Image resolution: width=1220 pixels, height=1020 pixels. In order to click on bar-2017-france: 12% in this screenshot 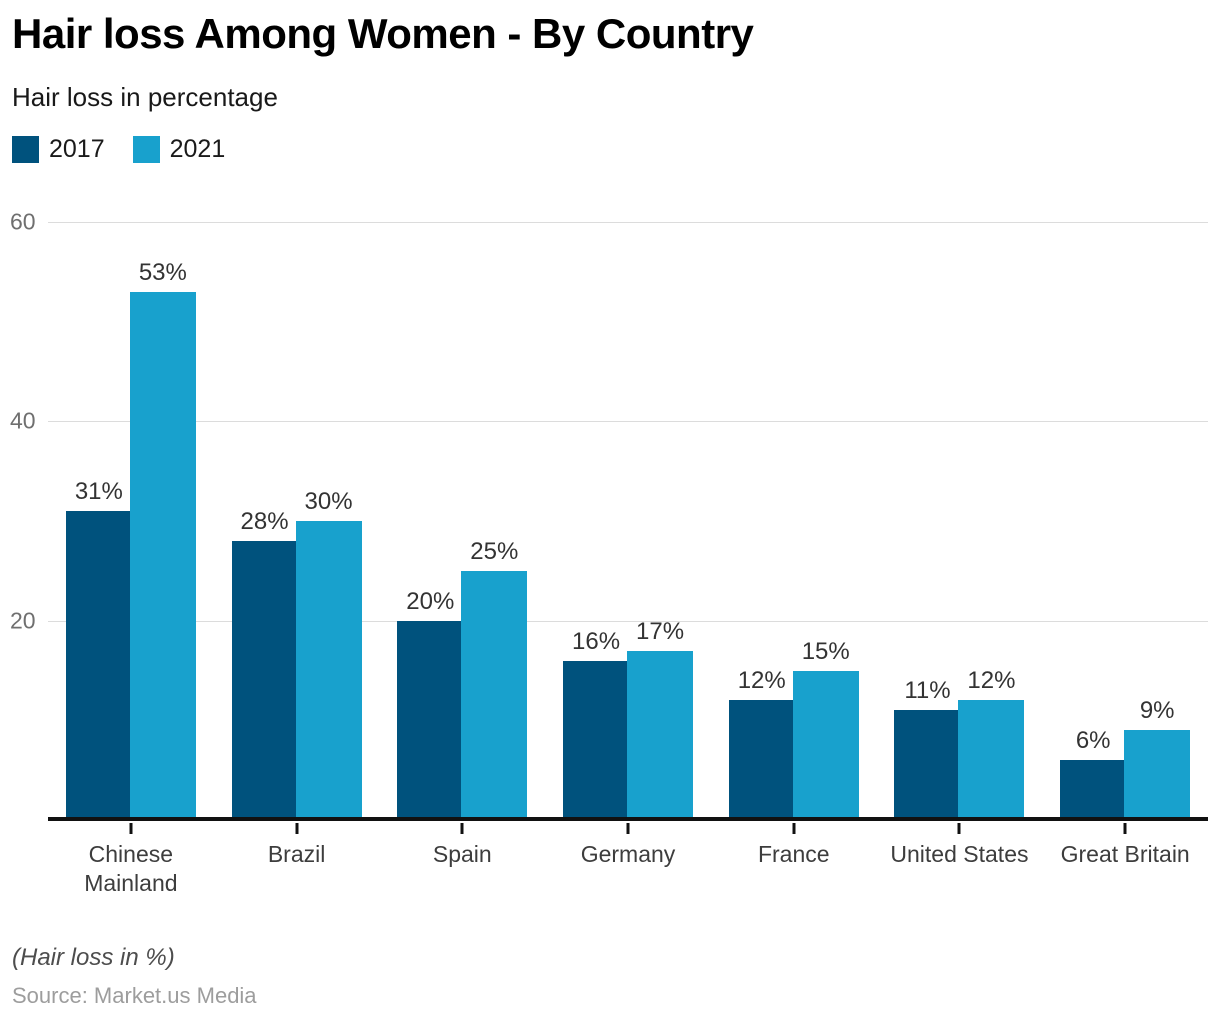, I will do `click(761, 743)`.